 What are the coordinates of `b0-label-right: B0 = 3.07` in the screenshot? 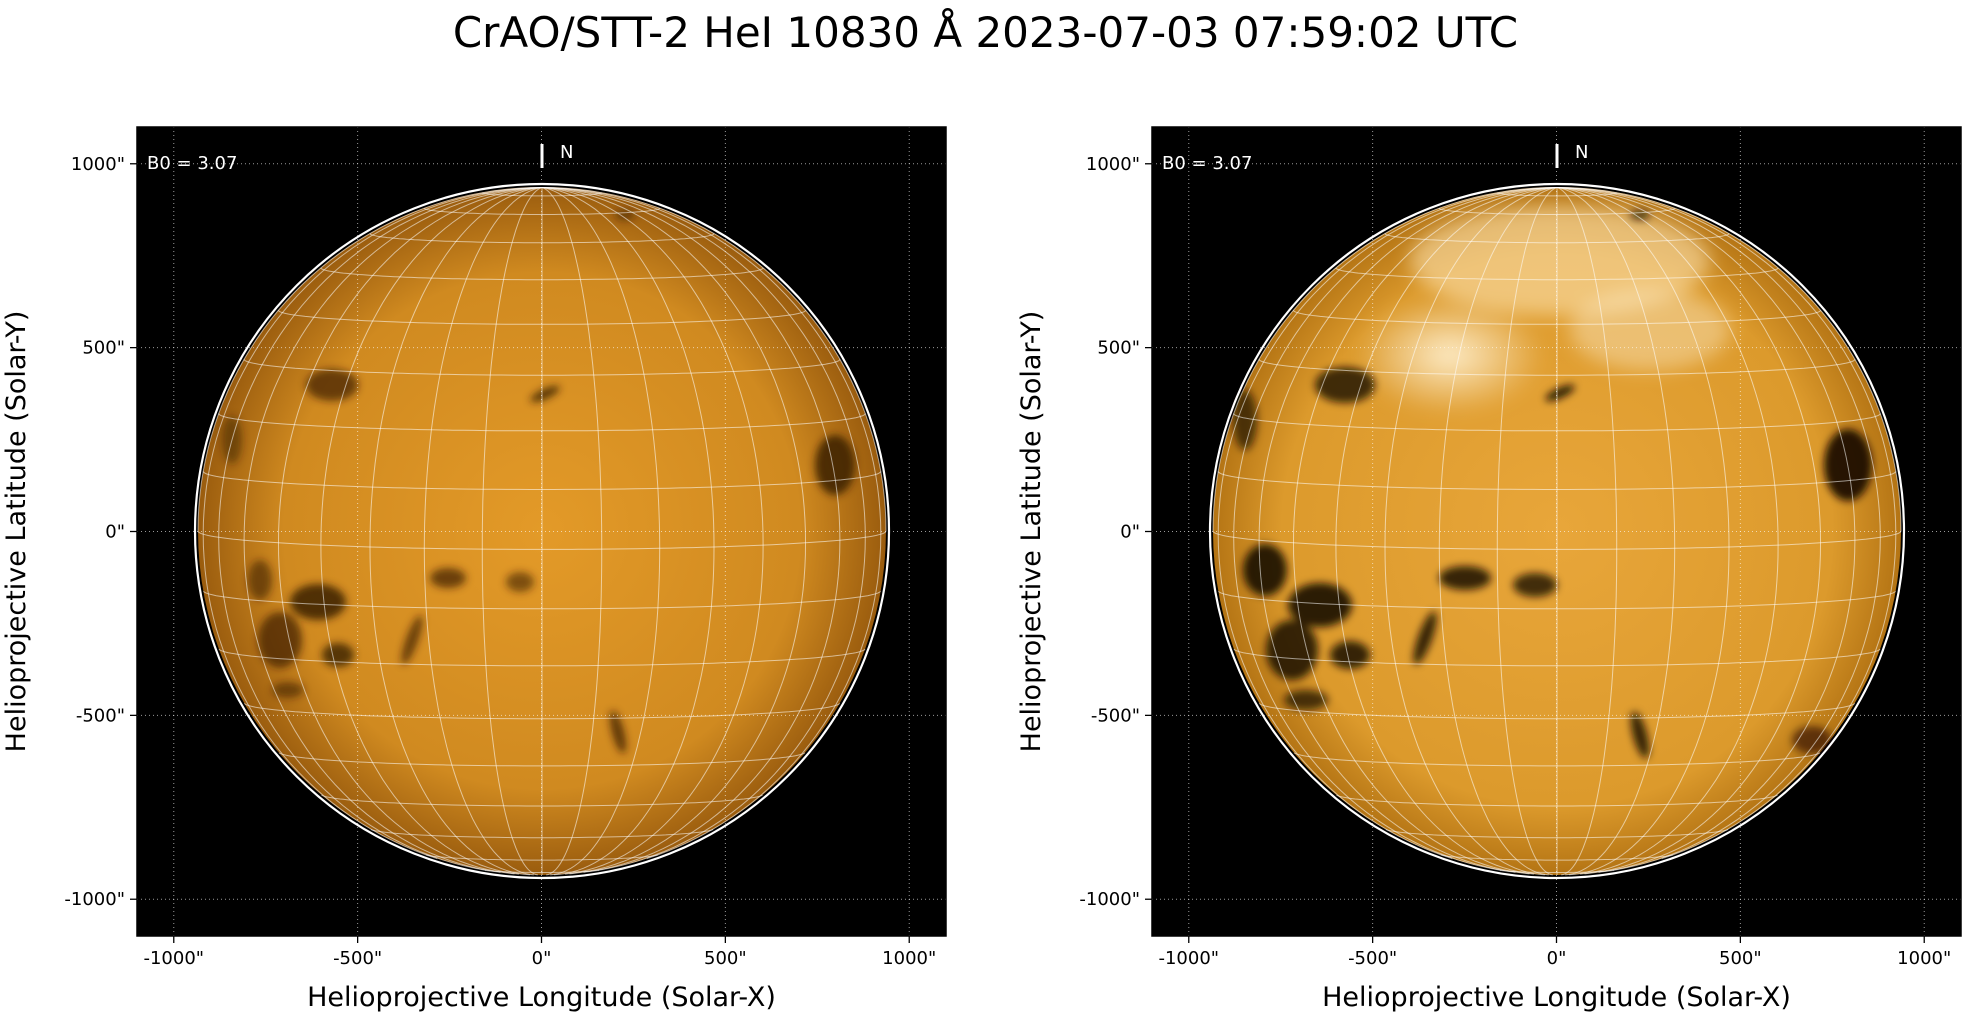 It's located at (1207, 163).